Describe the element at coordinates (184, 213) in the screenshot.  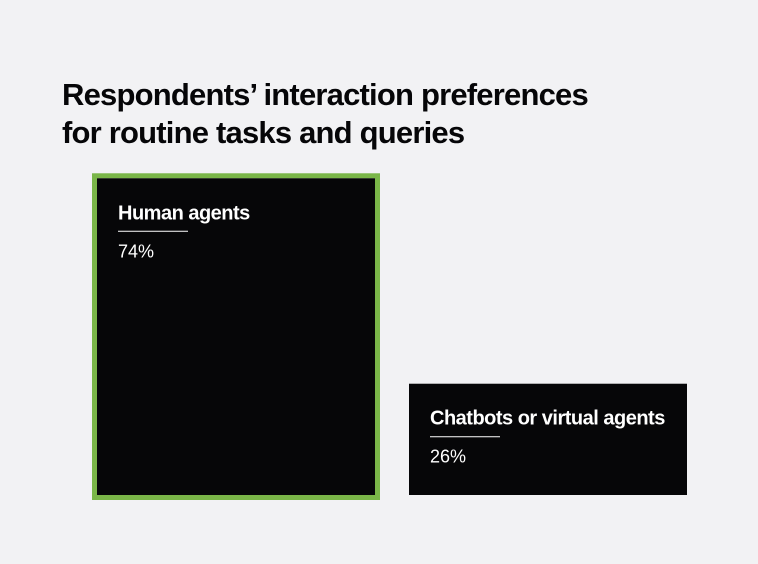
I see `category-label: Human agents` at that location.